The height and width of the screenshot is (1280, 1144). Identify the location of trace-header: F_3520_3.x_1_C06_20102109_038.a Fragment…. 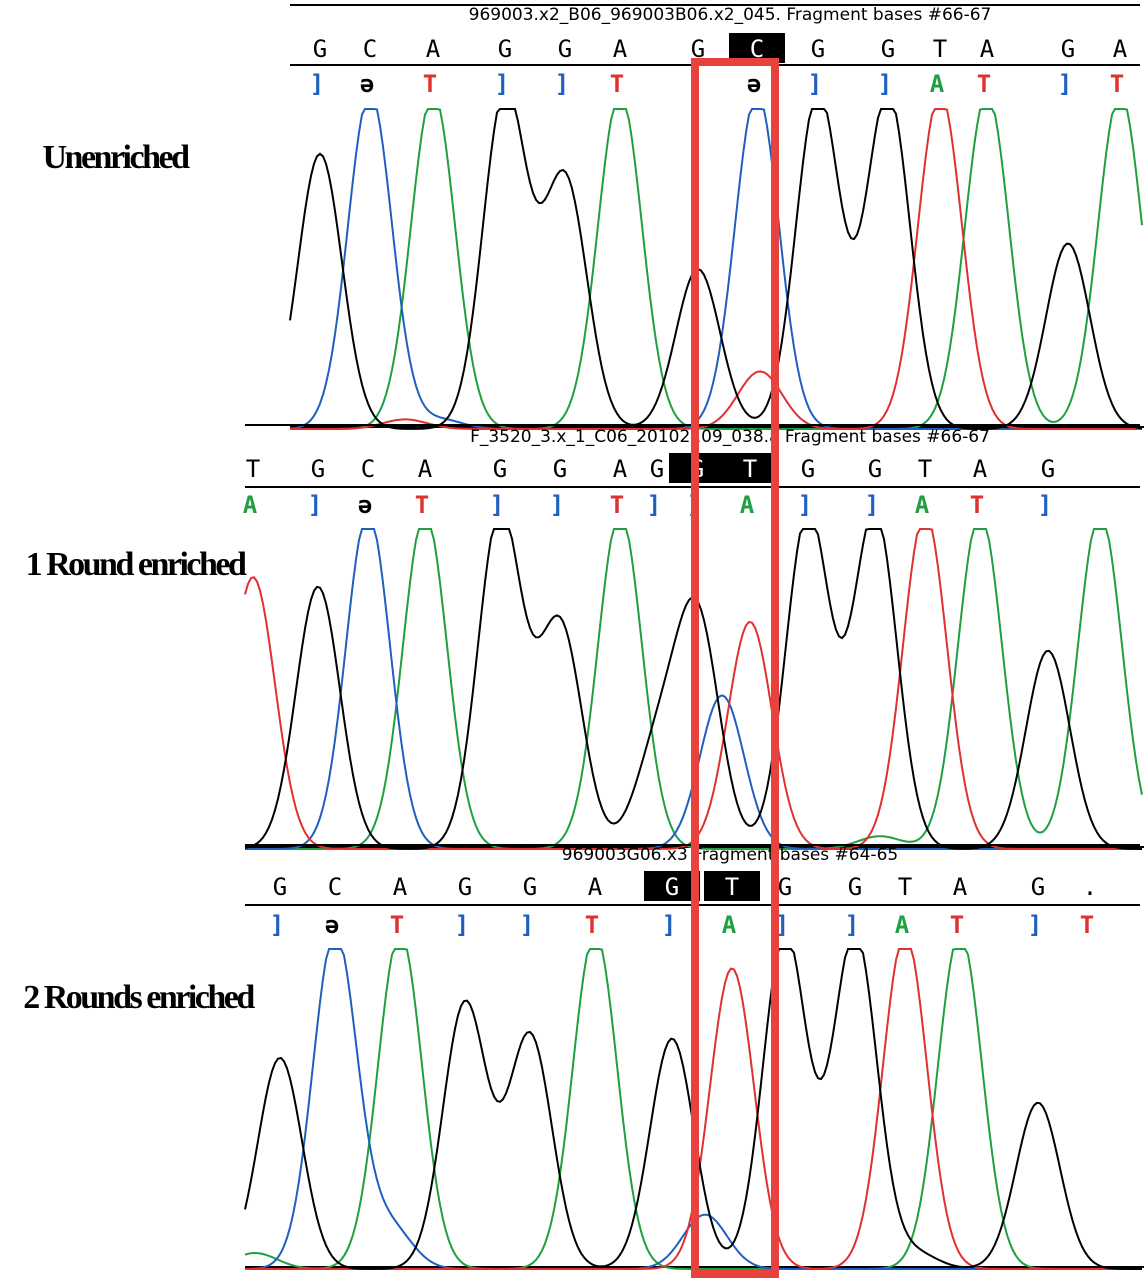
(730, 437).